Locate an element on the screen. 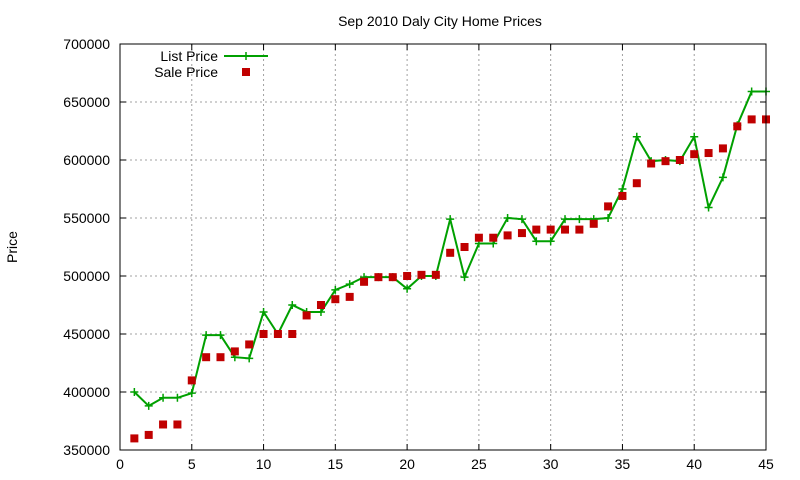 Image resolution: width=800 pixels, height=480 pixels. x-tick-label: 15 is located at coordinates (336, 464).